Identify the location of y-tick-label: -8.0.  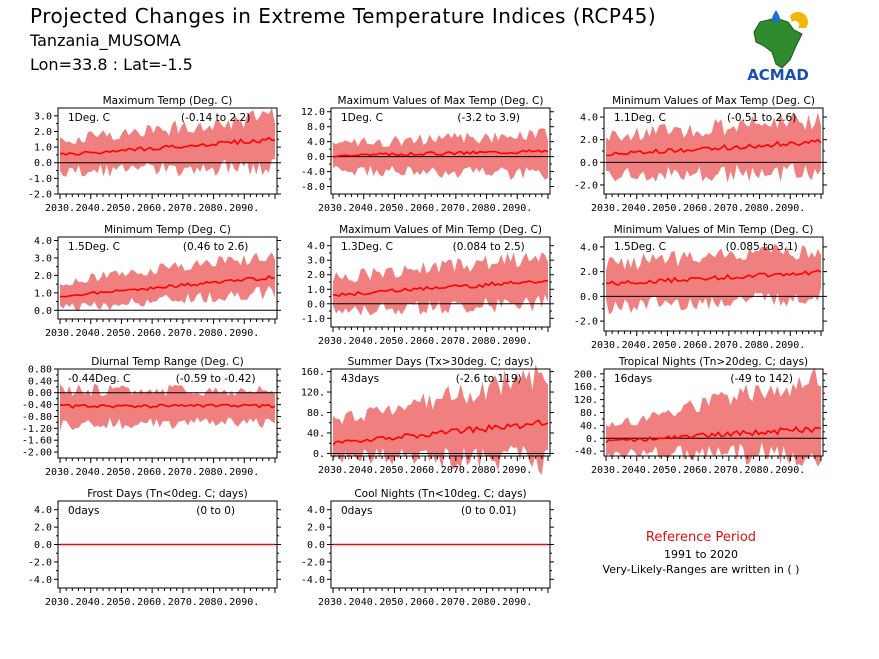
(313, 187).